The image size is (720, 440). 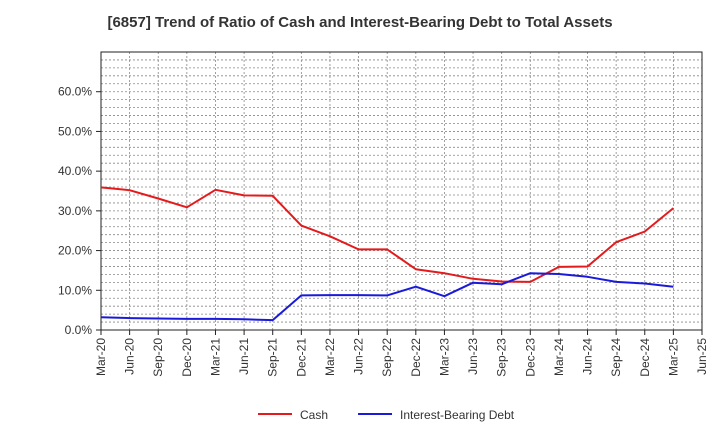 I want to click on x-tick-label: Sep-23, so click(x=502, y=357).